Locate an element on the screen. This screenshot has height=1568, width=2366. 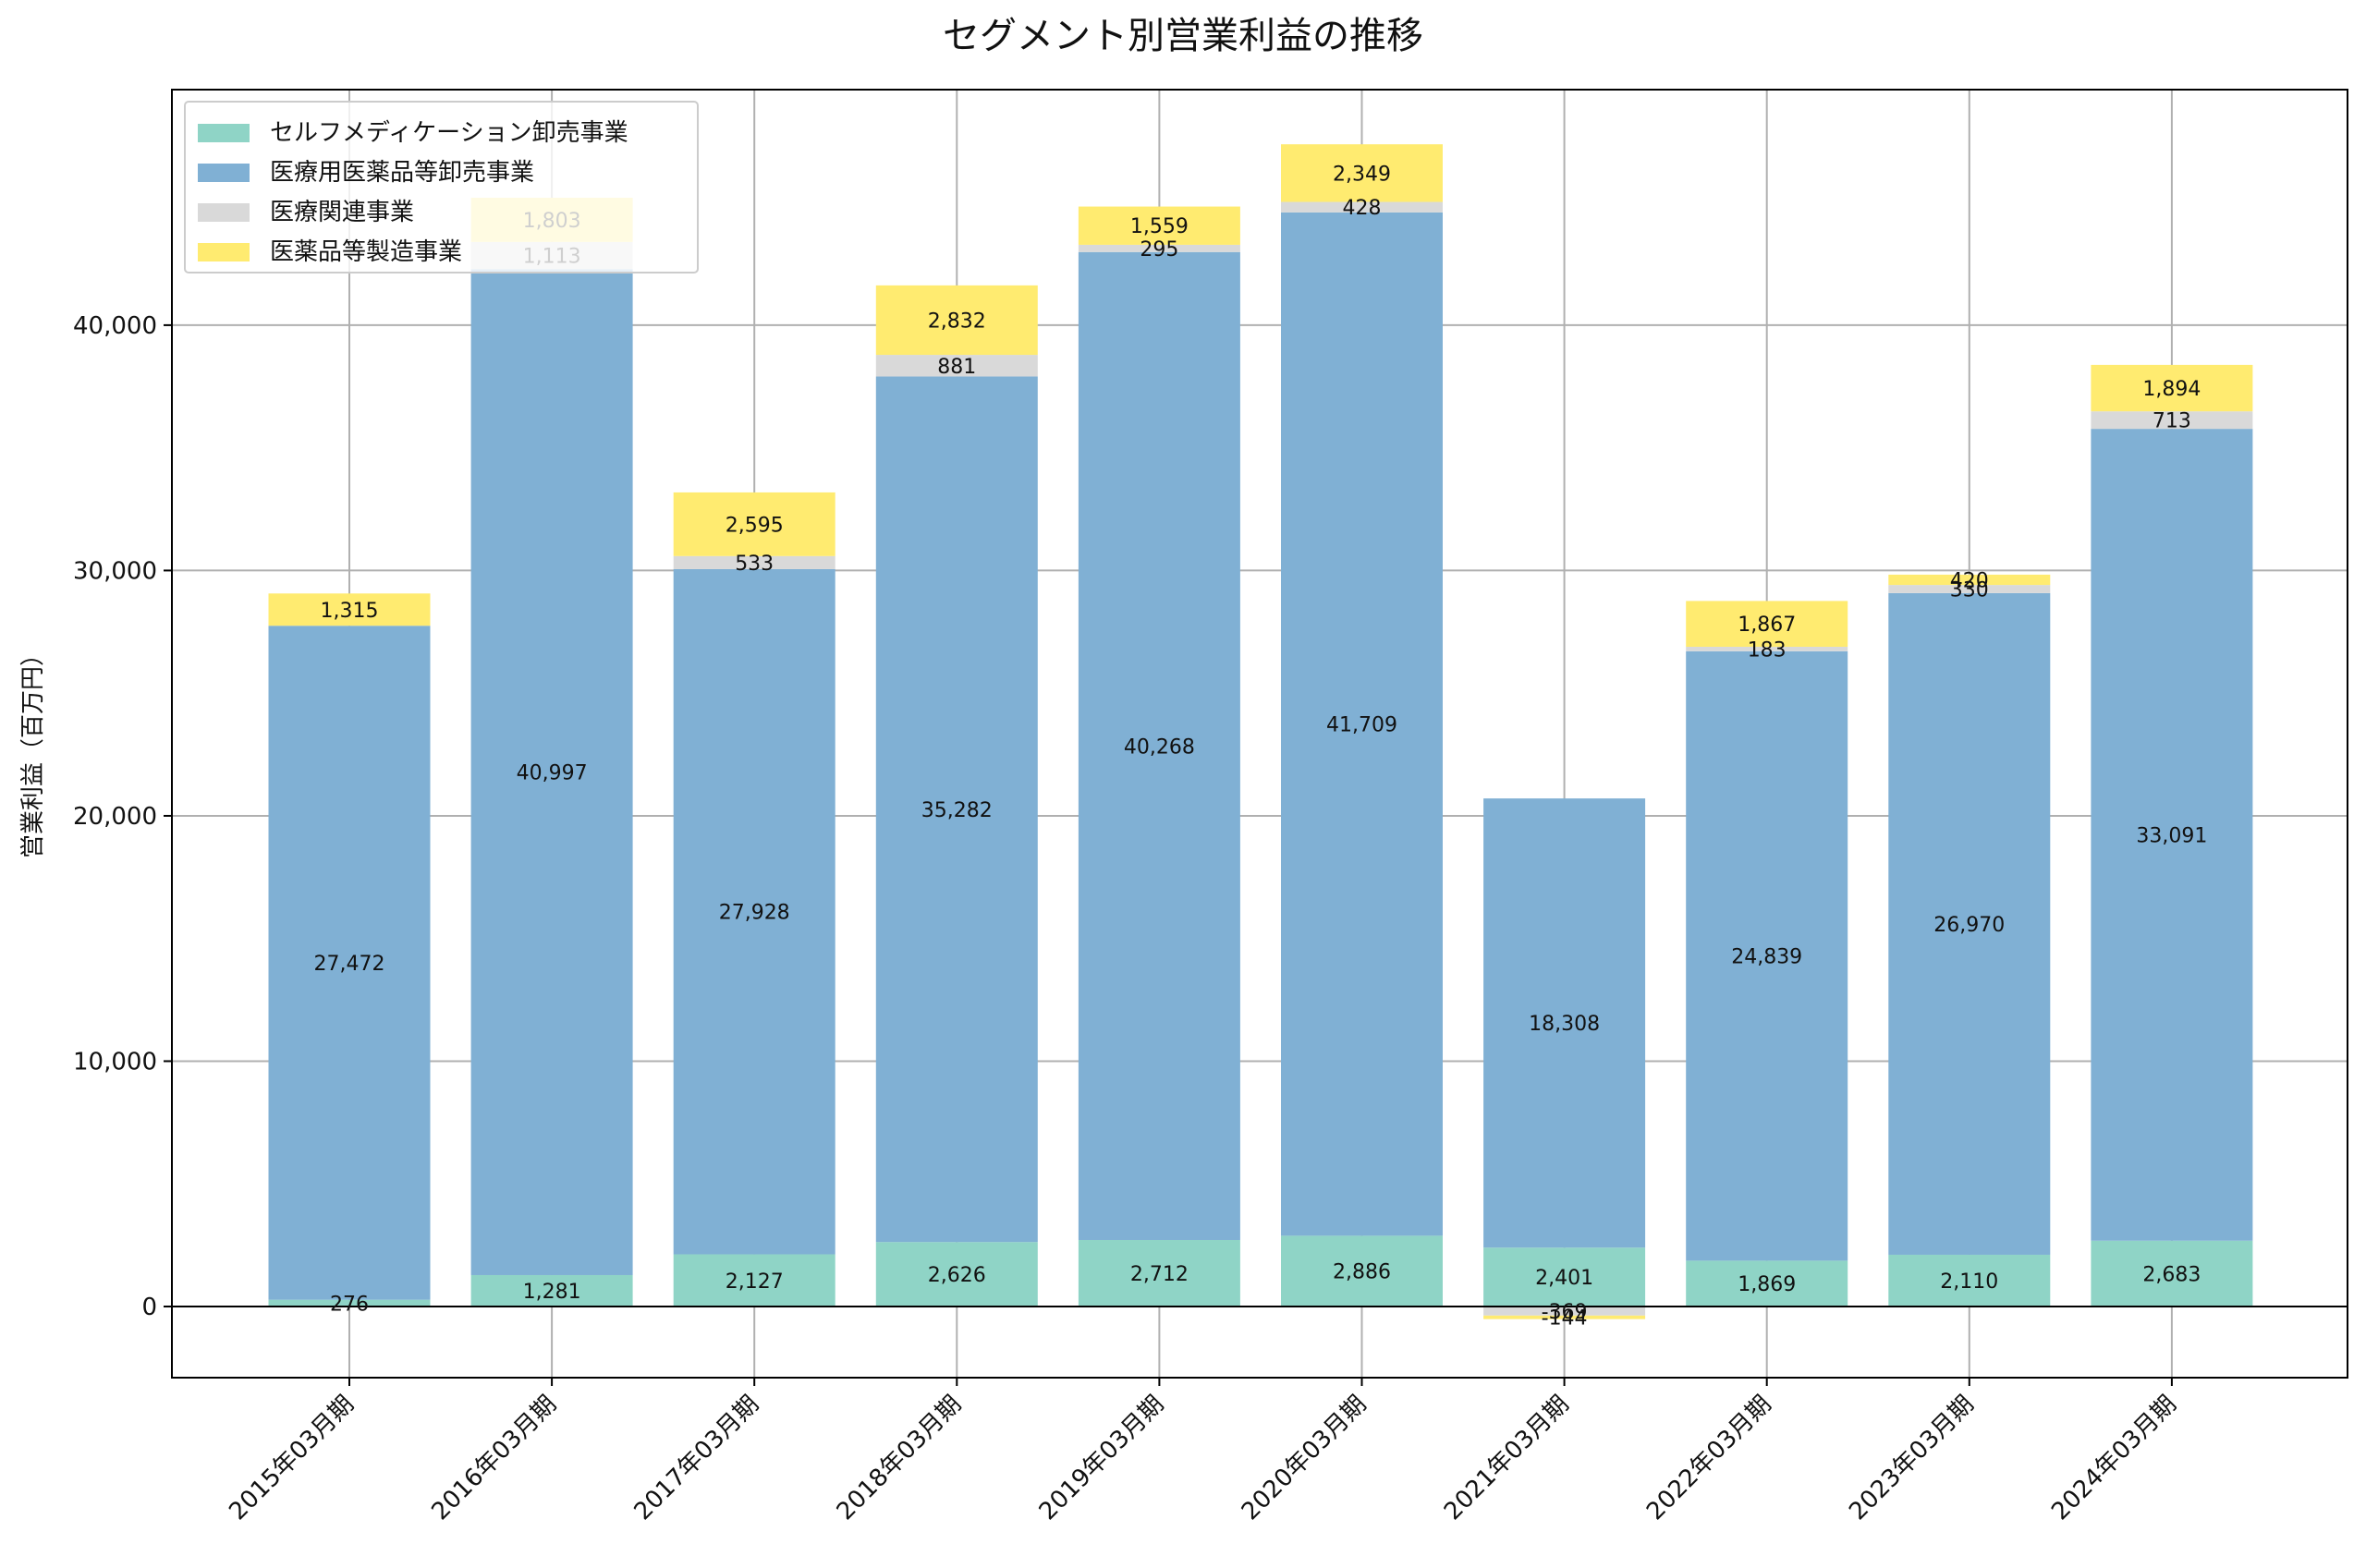
data-label: 1,281 is located at coordinates (552, 1292).